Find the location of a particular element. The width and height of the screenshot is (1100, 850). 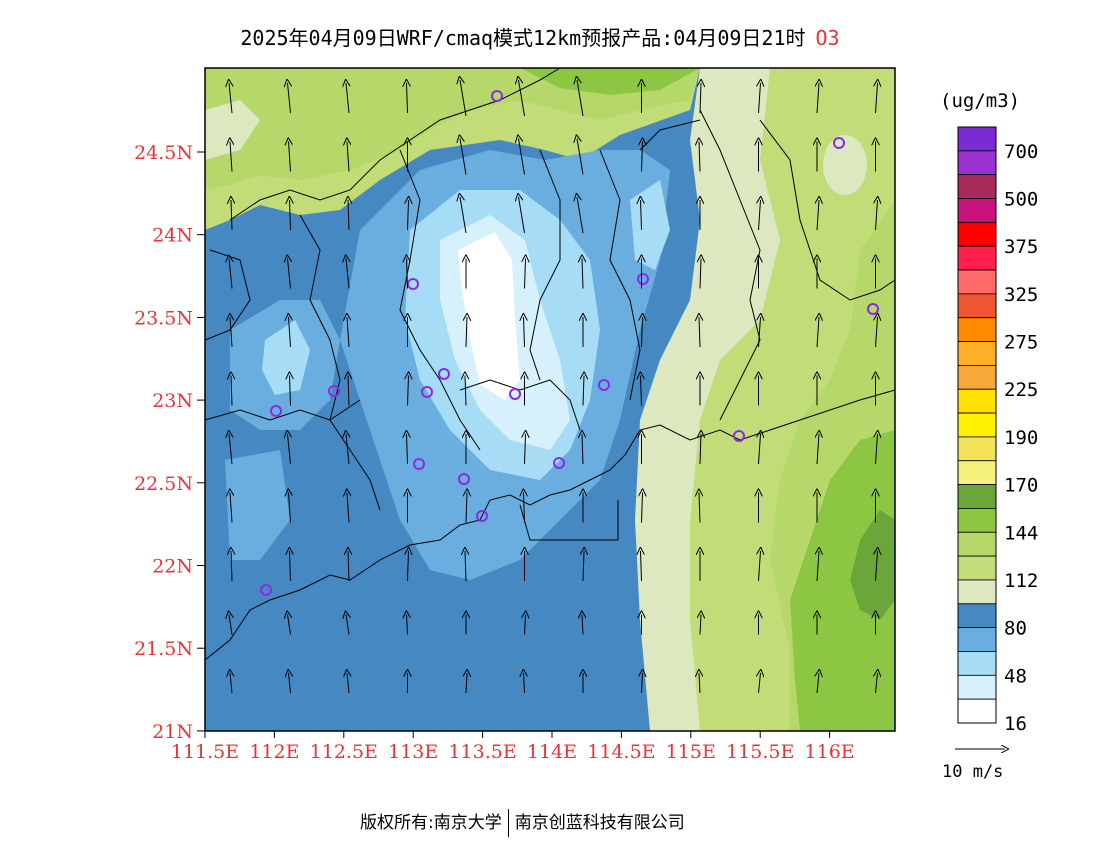

lat-tick-label: 21N is located at coordinates (172, 732).